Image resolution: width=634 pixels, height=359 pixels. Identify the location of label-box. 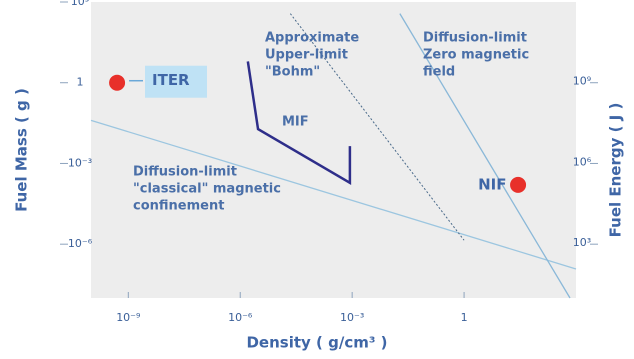
(176, 81).